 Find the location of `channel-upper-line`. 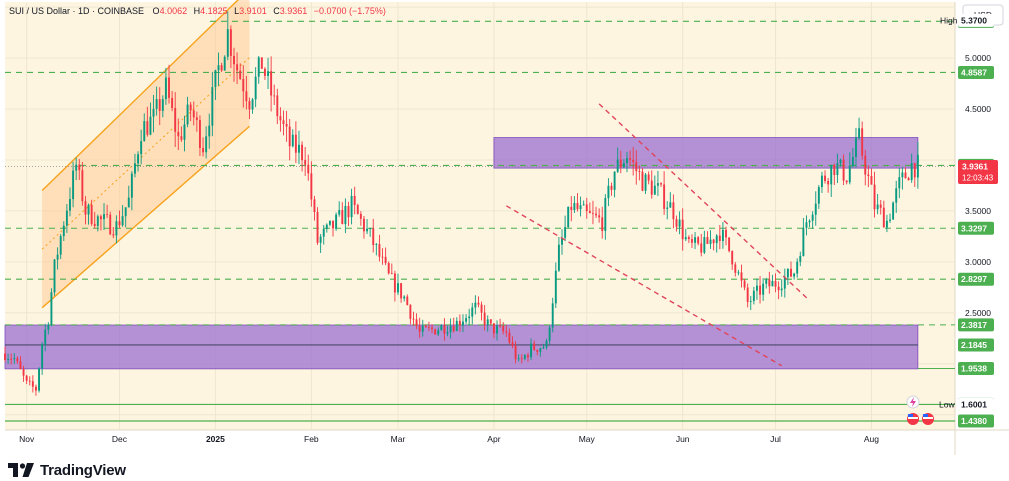

channel-upper-line is located at coordinates (140, 96).